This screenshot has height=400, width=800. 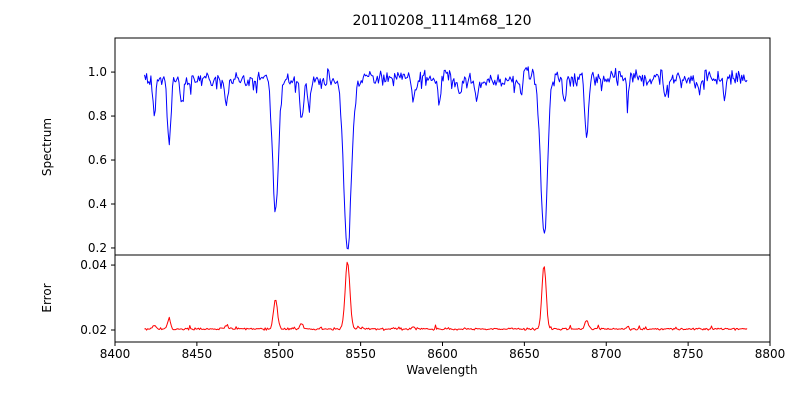 I want to click on xtick-label: 8400, so click(x=115, y=354).